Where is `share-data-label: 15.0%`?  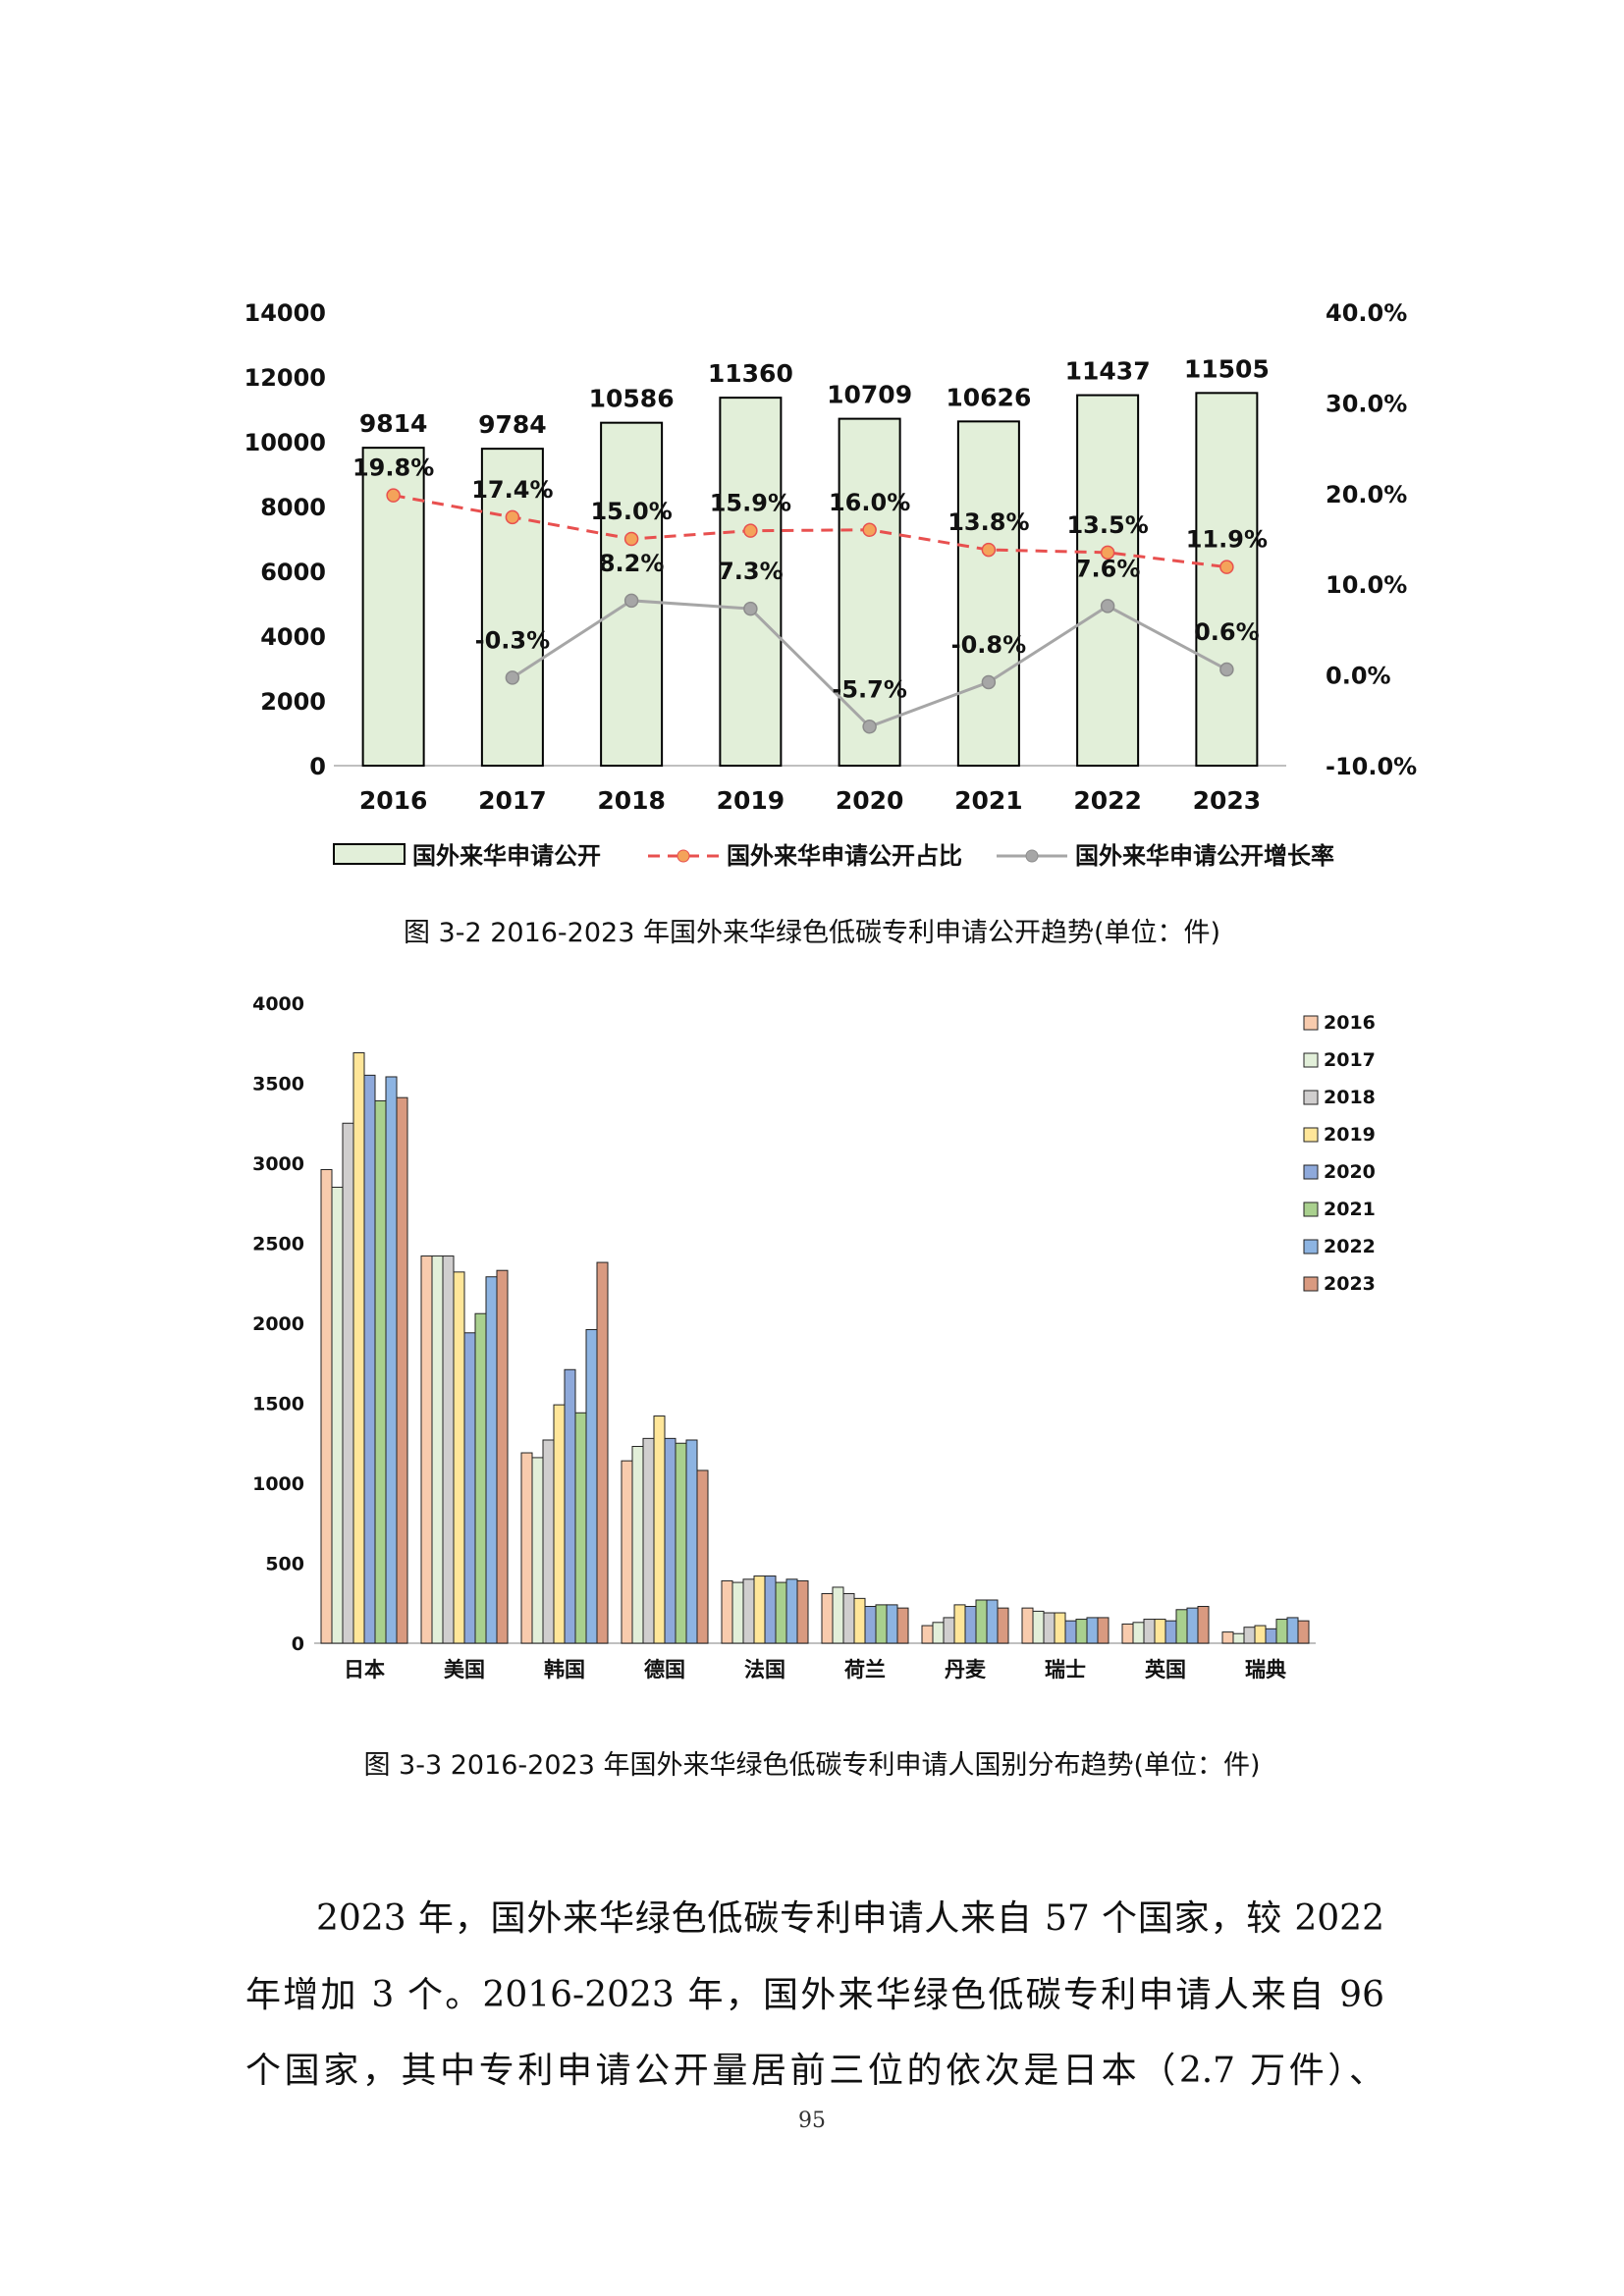
share-data-label: 15.0% is located at coordinates (631, 511).